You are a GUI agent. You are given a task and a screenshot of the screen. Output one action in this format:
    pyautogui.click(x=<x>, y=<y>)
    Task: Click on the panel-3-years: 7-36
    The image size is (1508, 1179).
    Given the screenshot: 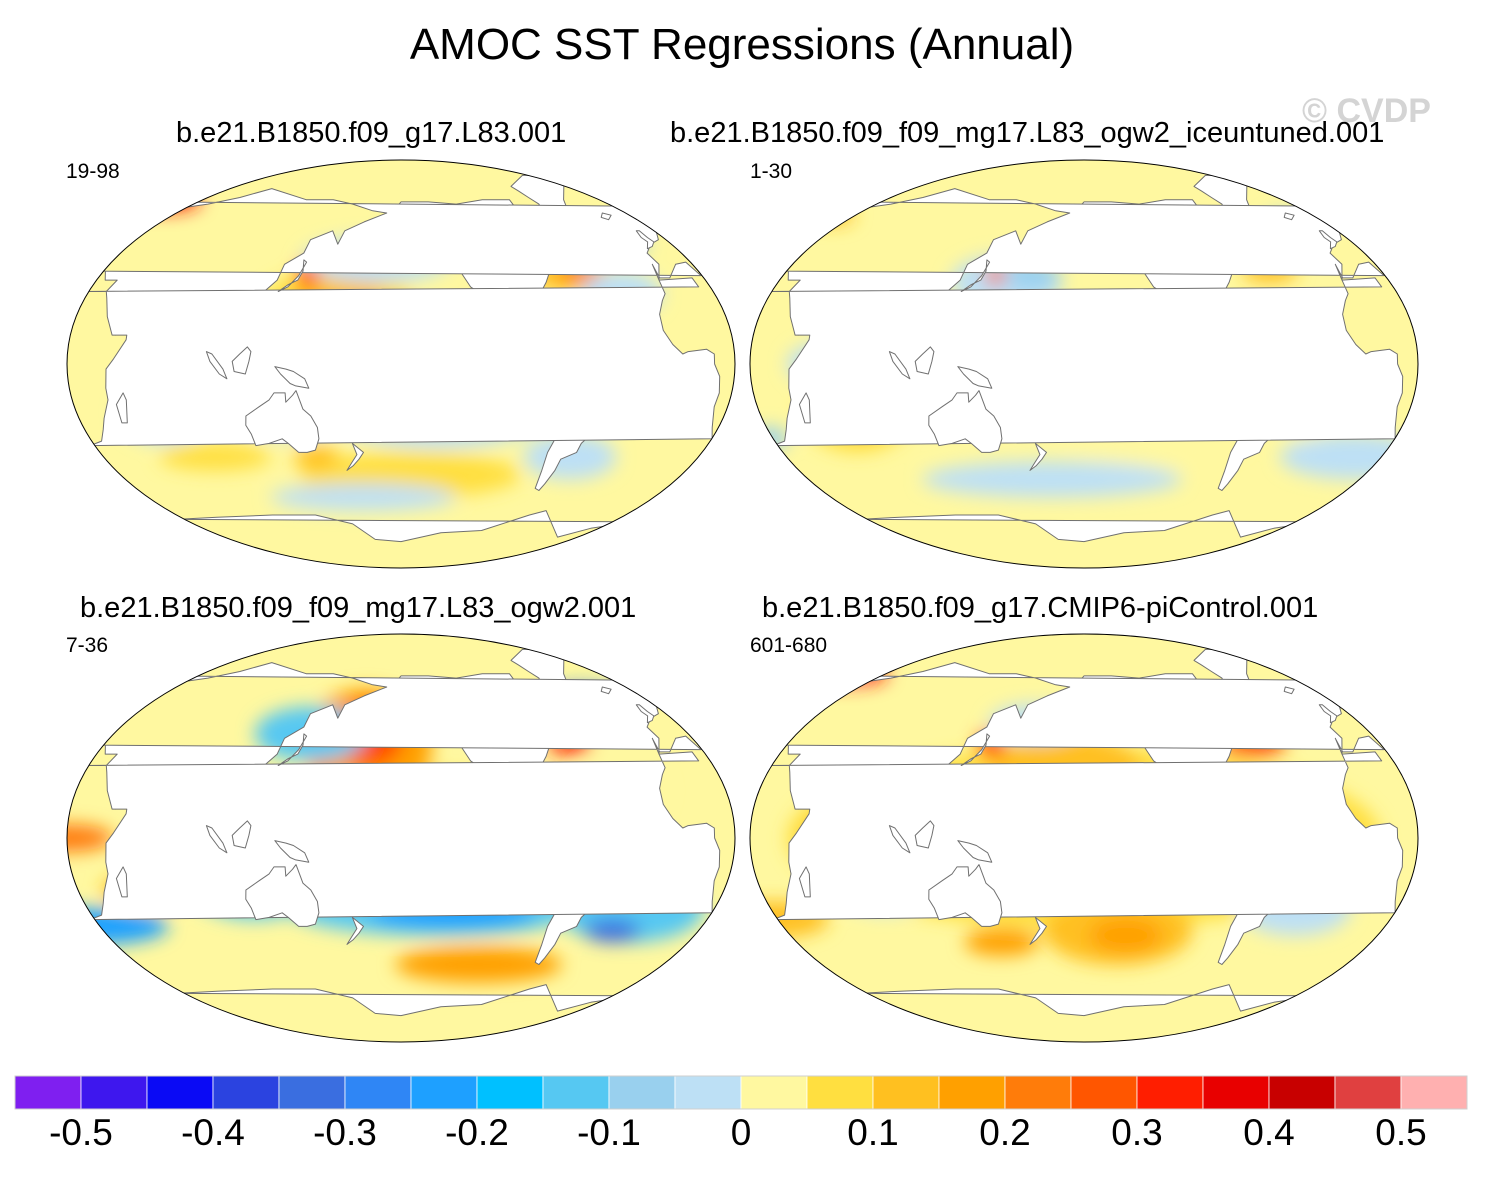 What is the action you would take?
    pyautogui.click(x=87, y=645)
    